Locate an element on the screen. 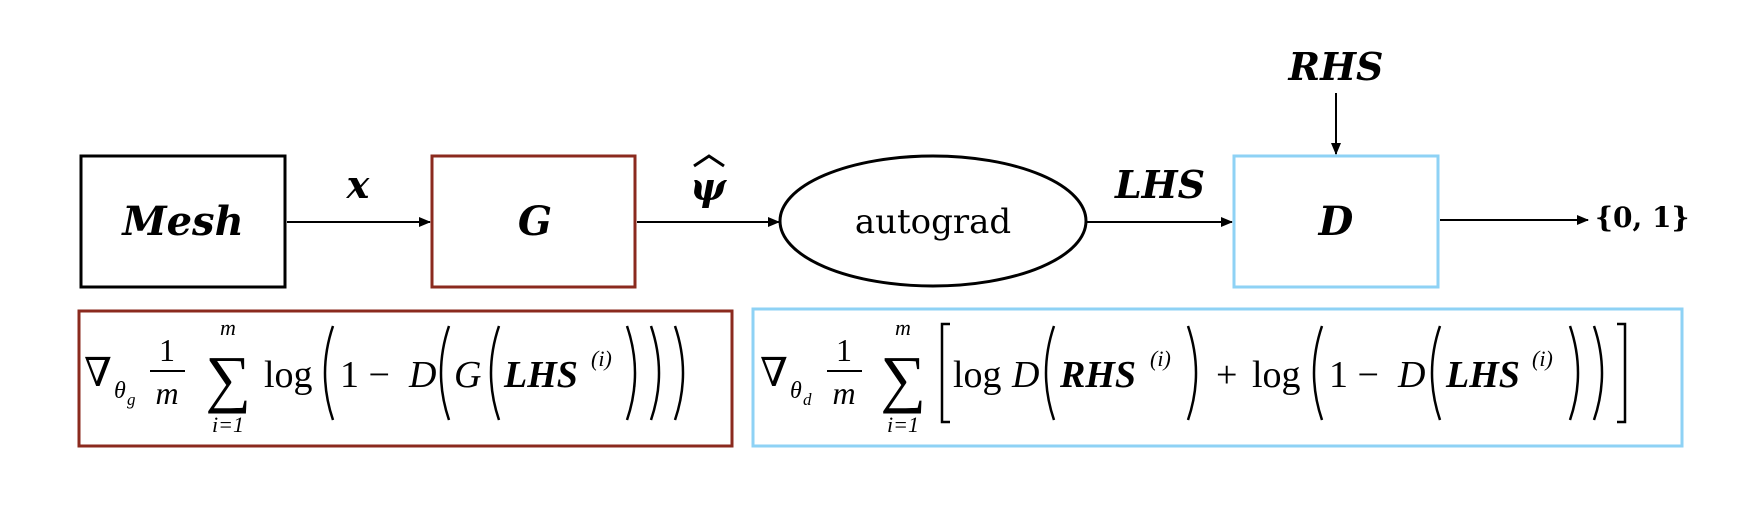  mesh-label: Mesh is located at coordinates (181, 221).